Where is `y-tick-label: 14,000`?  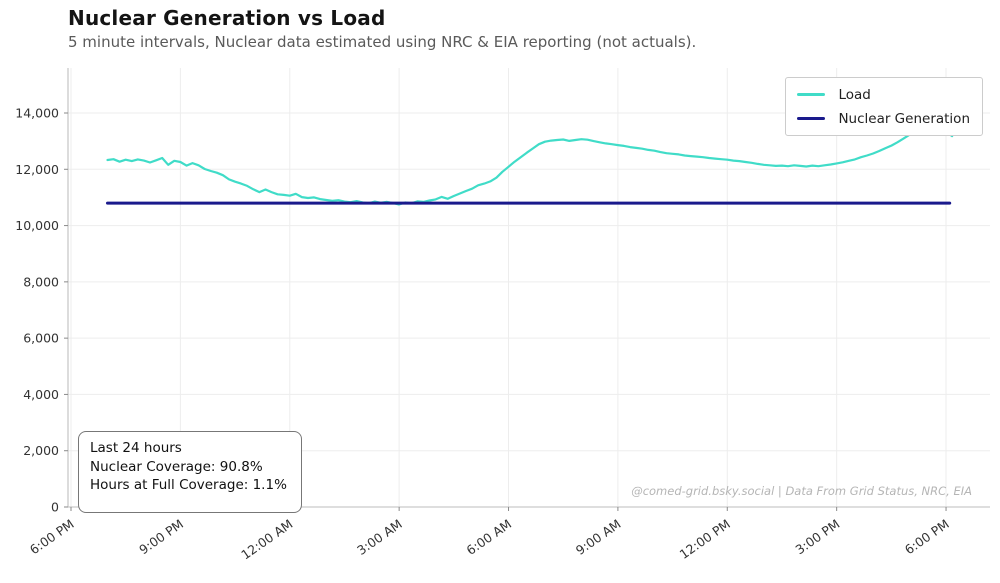
y-tick-label: 14,000 is located at coordinates (37, 113).